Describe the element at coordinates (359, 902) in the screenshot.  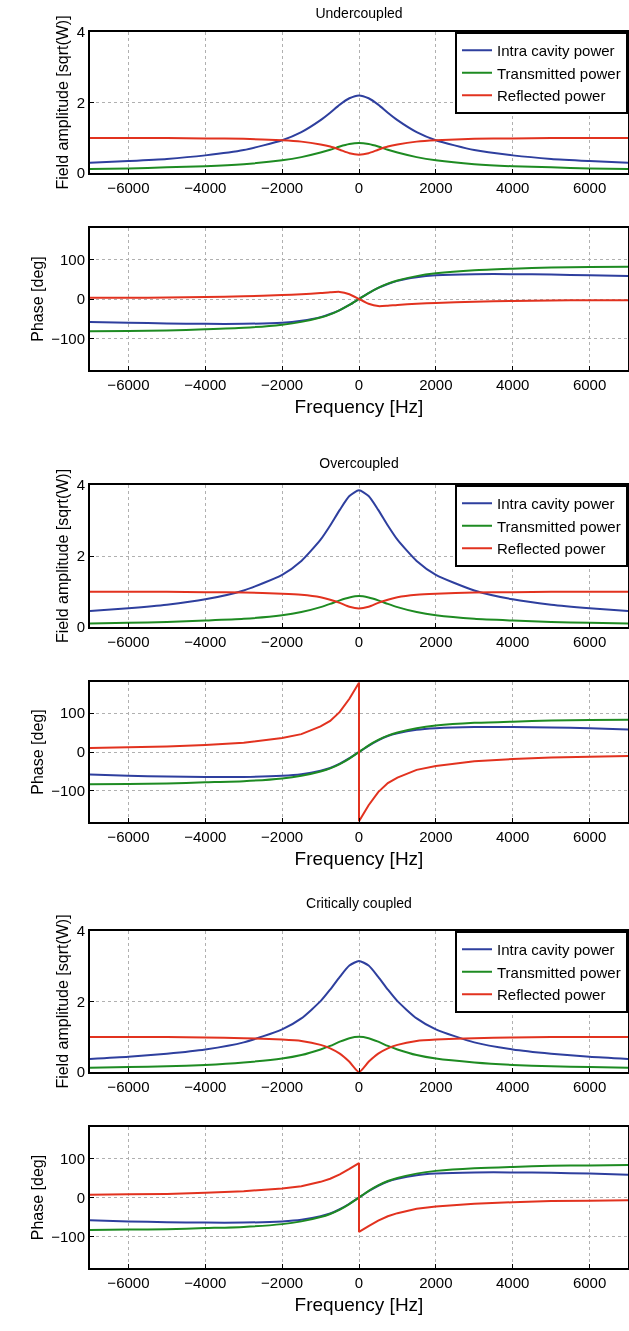
I see `chart-title: Critically coupled` at that location.